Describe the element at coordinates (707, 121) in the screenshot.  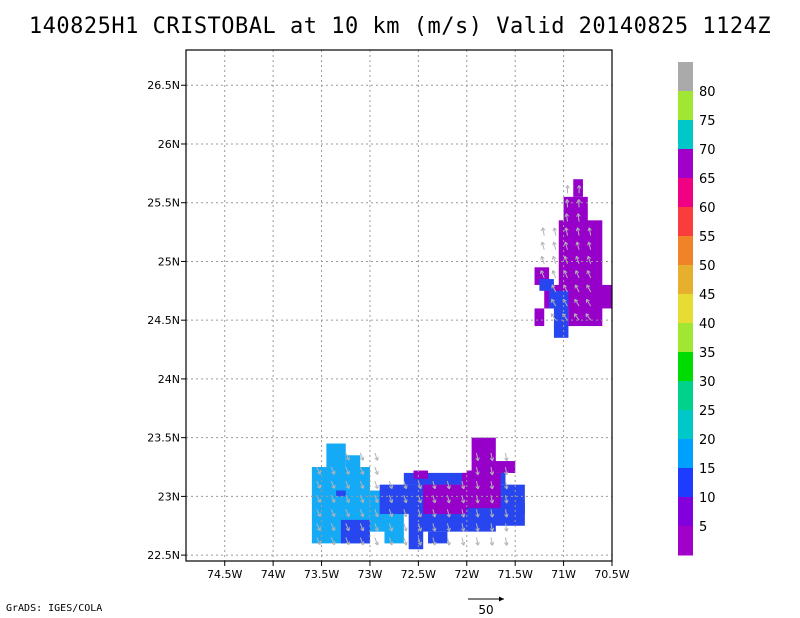
I see `colorbar-label: 75` at that location.